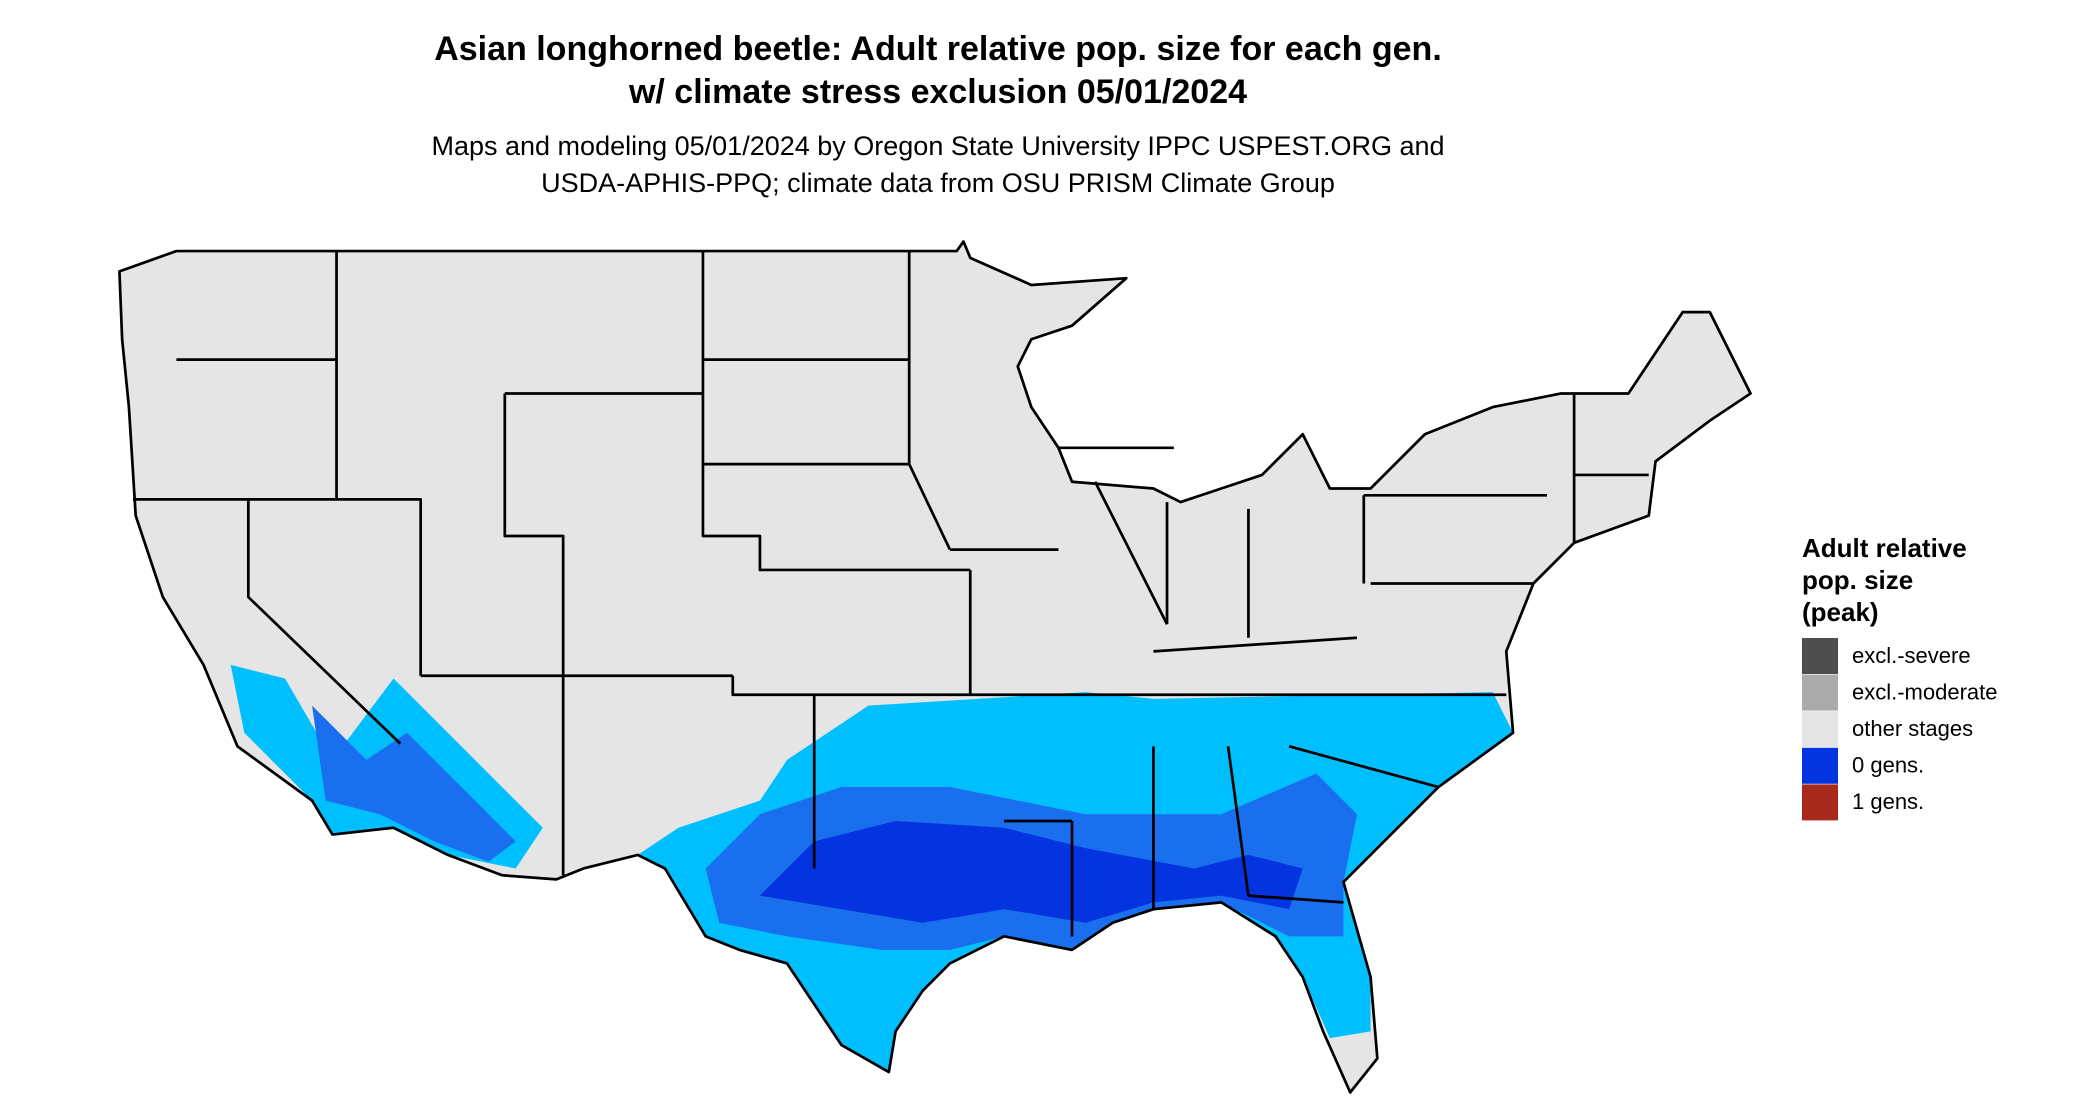 The width and height of the screenshot is (2100, 1116). What do you see at coordinates (1888, 765) in the screenshot?
I see `legend-label: 0 gens.` at bounding box center [1888, 765].